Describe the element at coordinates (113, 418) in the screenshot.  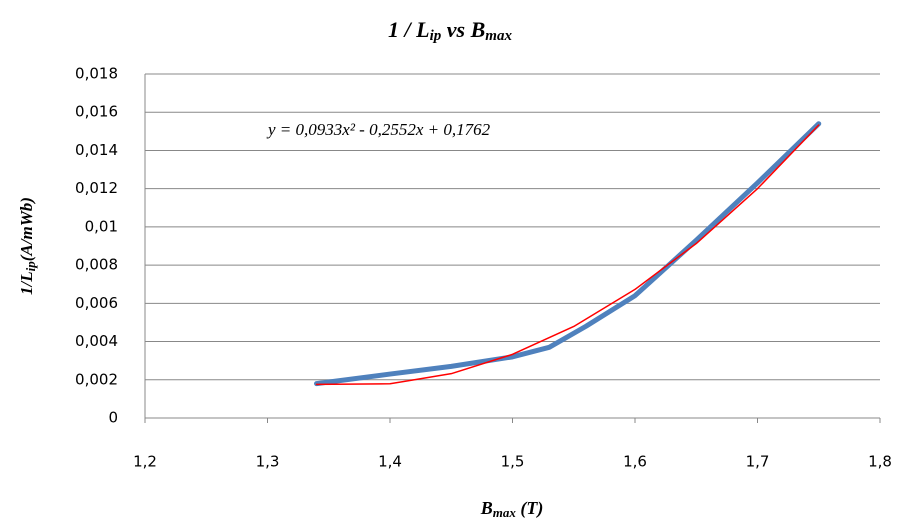
I see `y-tick-label: 0` at that location.